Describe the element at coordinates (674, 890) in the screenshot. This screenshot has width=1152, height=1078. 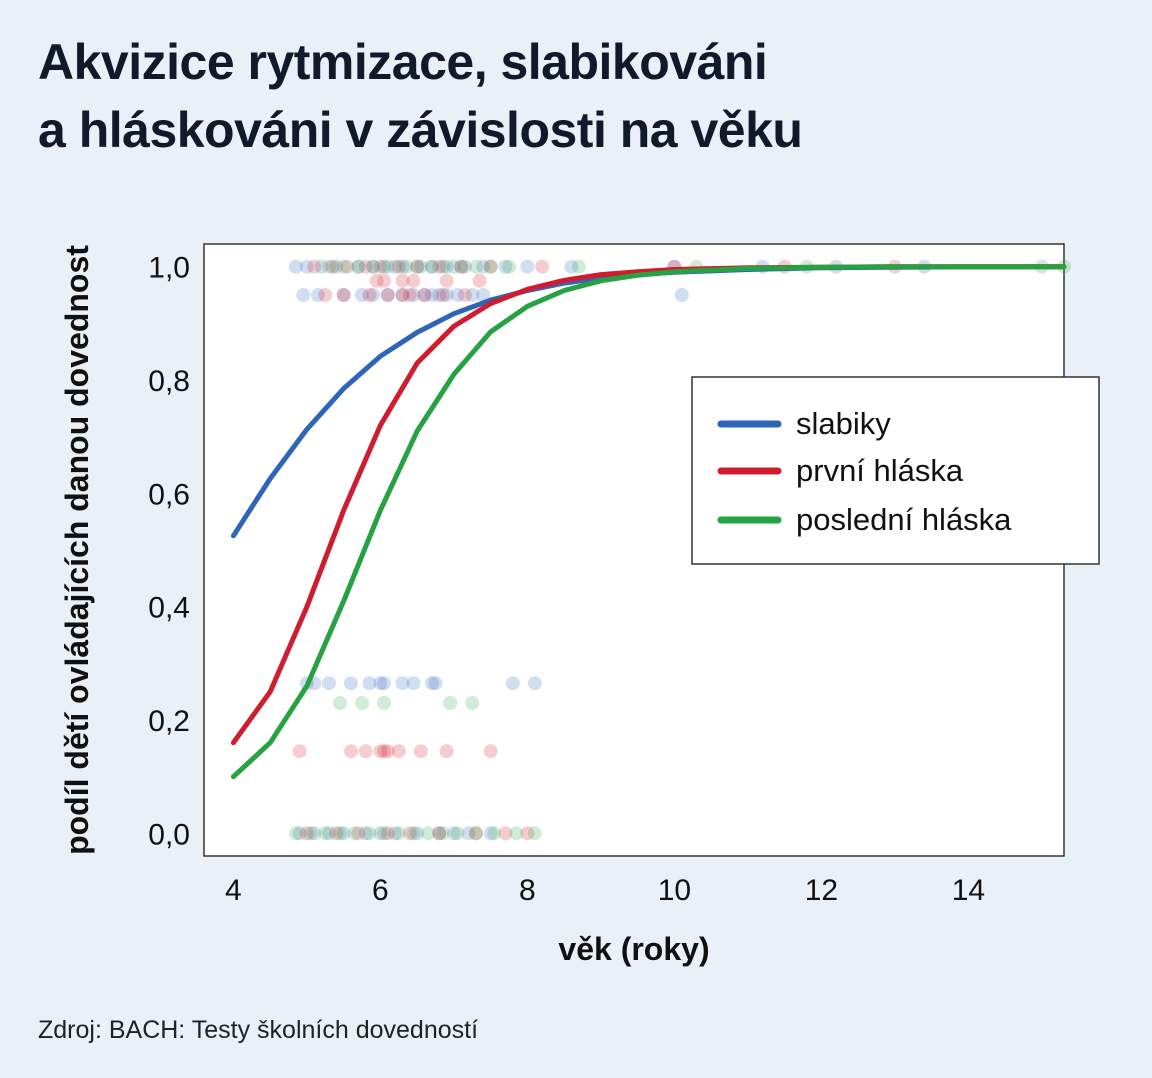
I see `x-tick-label: 10` at that location.